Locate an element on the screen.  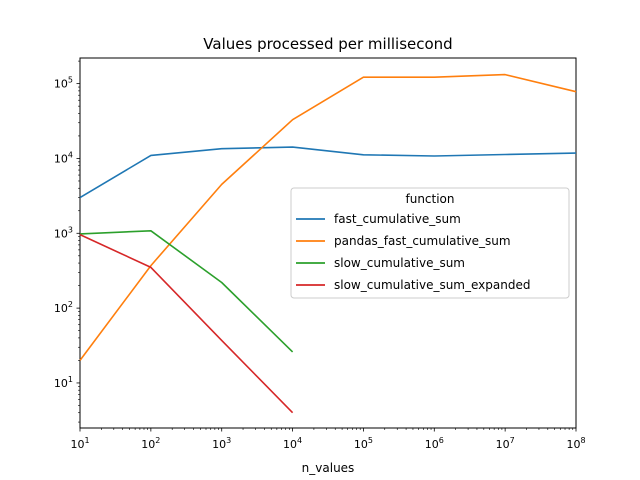
y-tick-label: 10⁵ is located at coordinates (63, 83).